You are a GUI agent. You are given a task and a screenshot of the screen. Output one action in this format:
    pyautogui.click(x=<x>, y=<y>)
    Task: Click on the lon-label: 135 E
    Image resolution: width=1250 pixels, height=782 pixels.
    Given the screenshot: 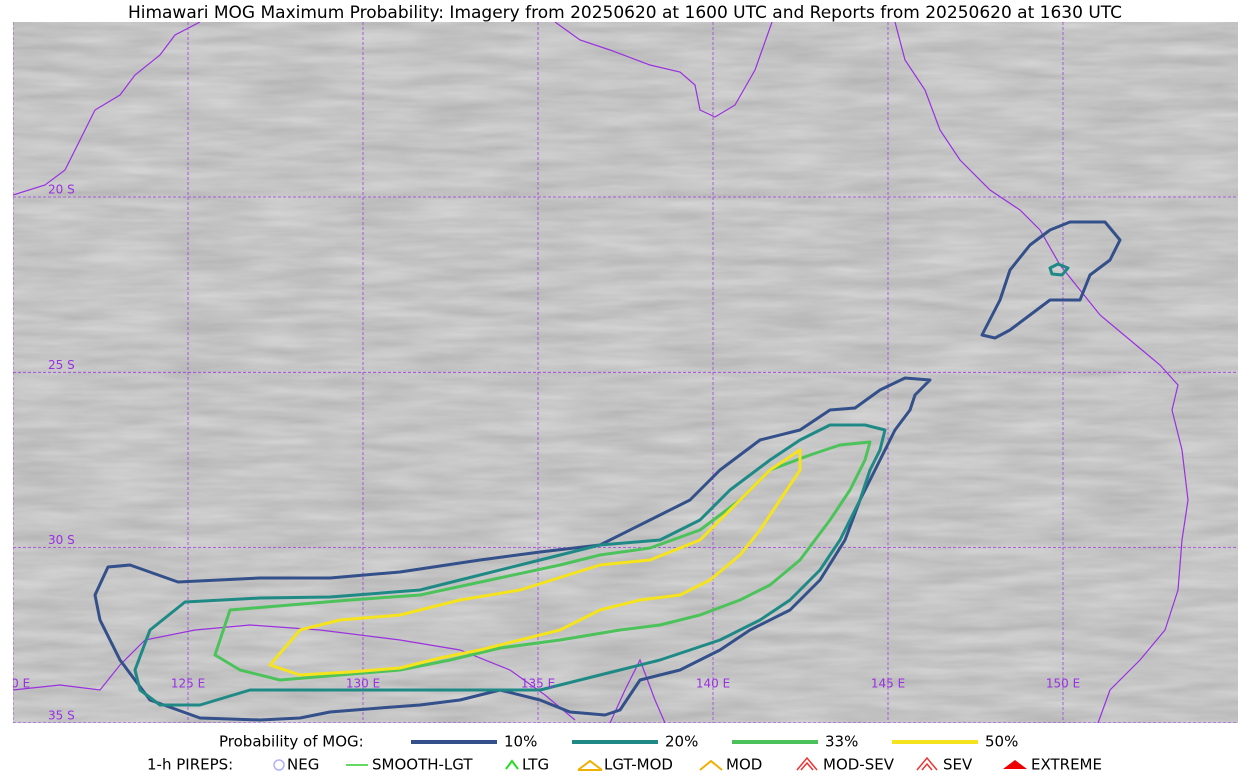 What is the action you would take?
    pyautogui.click(x=538, y=684)
    